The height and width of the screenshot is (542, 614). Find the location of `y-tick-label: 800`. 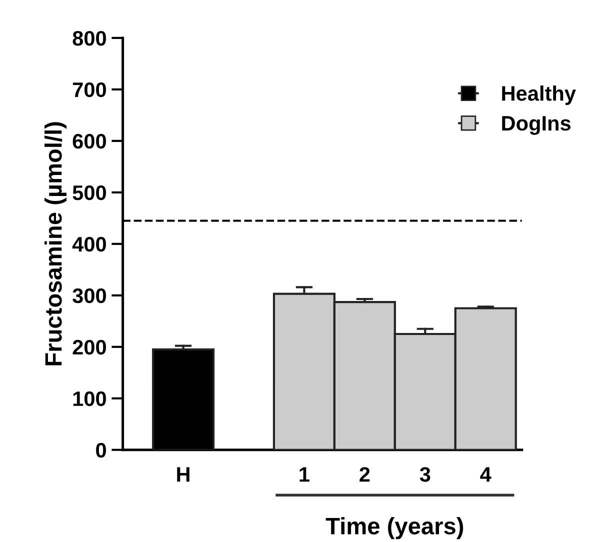

y-tick-label: 800 is located at coordinates (89, 38).